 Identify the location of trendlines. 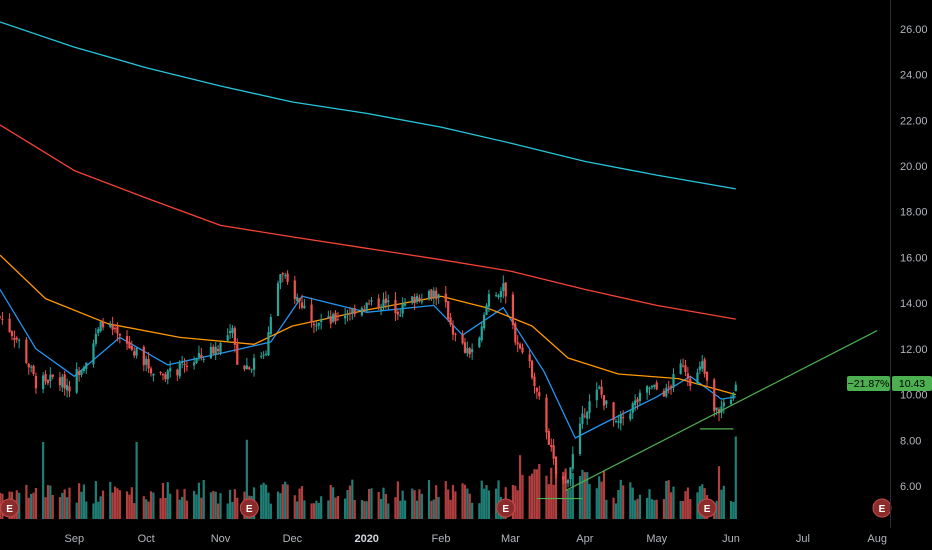
(707, 415).